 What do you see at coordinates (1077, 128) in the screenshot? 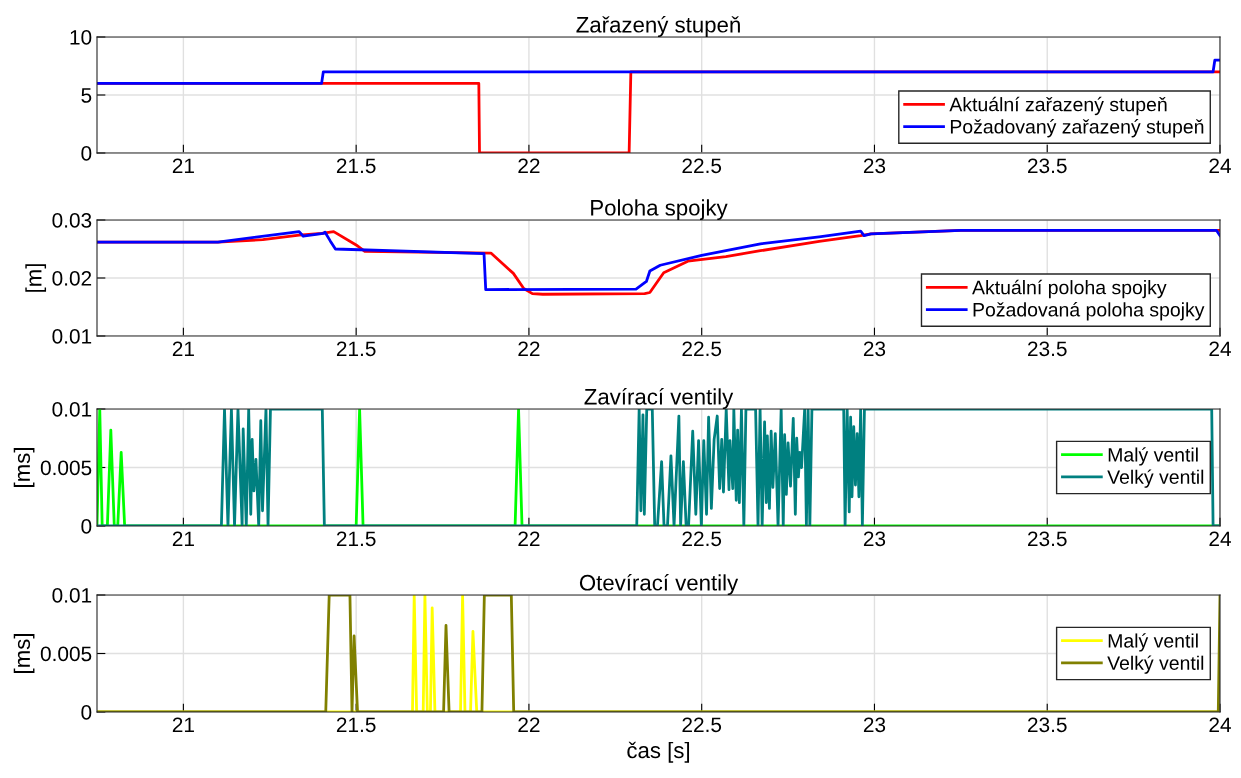
I see `legend-label: Požadovaný zařazený stupeň` at bounding box center [1077, 128].